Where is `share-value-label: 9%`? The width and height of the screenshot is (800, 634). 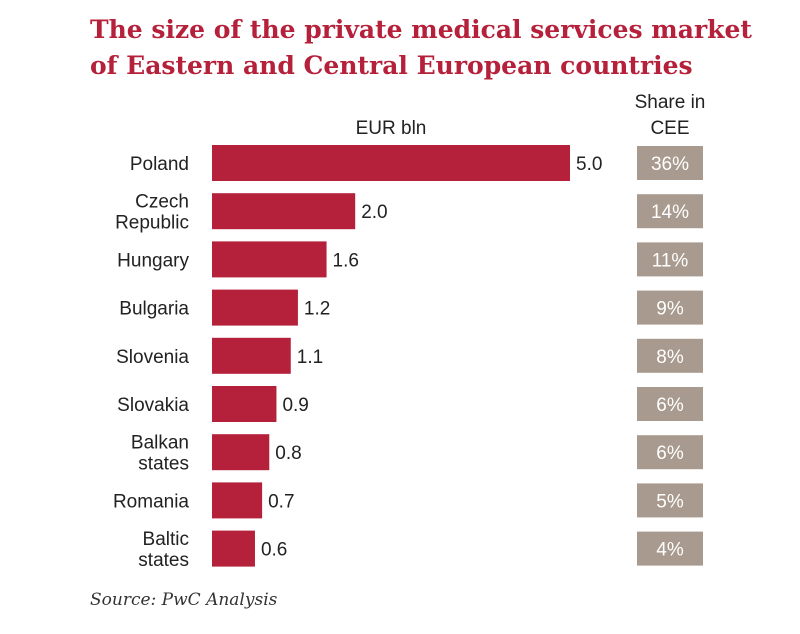
share-value-label: 9% is located at coordinates (670, 309).